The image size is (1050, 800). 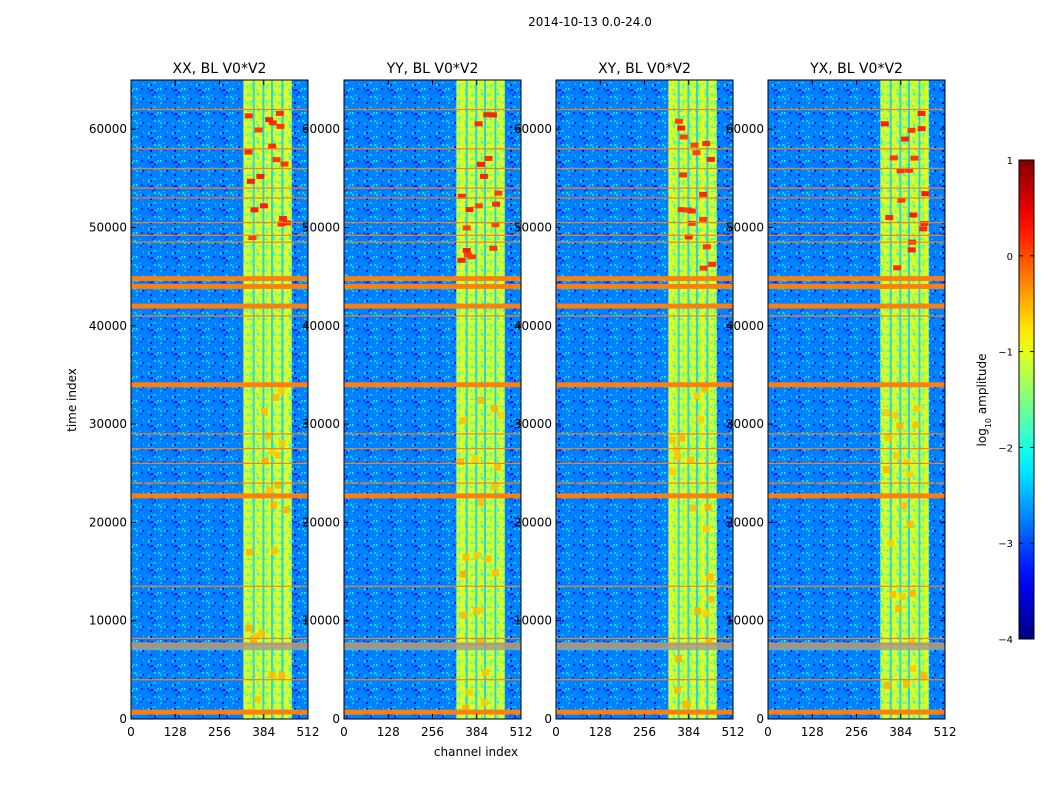 I want to click on rfi-band, so click(x=267, y=399).